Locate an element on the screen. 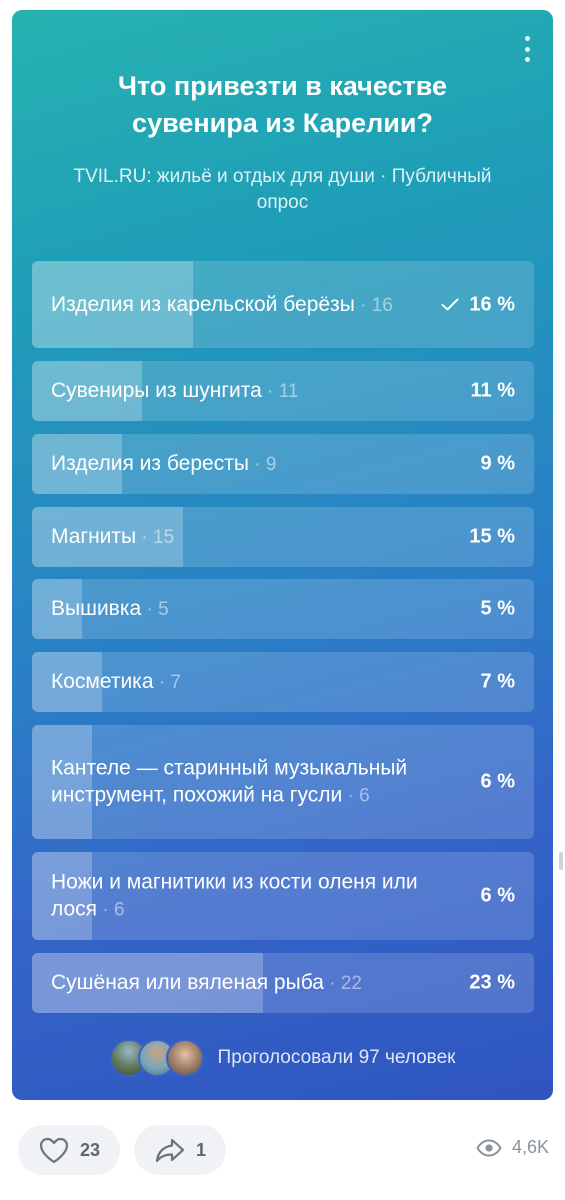  poll-option-percent: 23 % is located at coordinates (492, 982).